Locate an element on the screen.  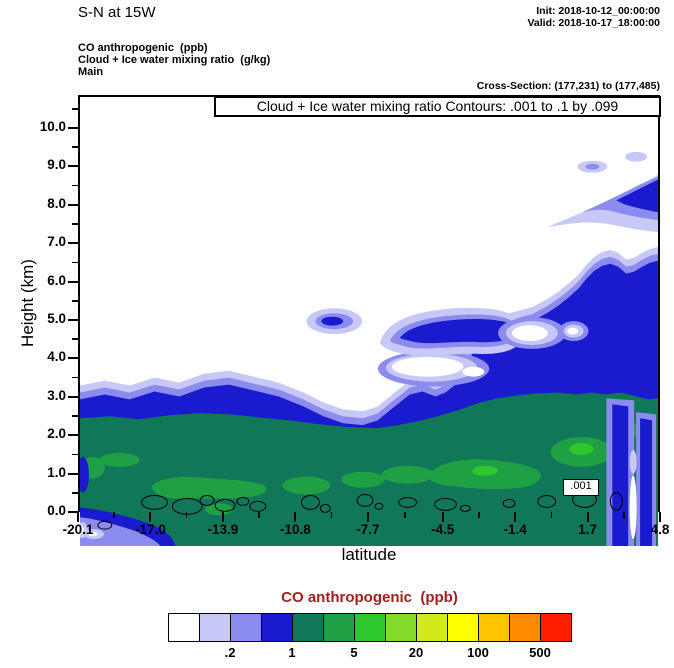
page-title: S-N at 15W is located at coordinates (117, 12).